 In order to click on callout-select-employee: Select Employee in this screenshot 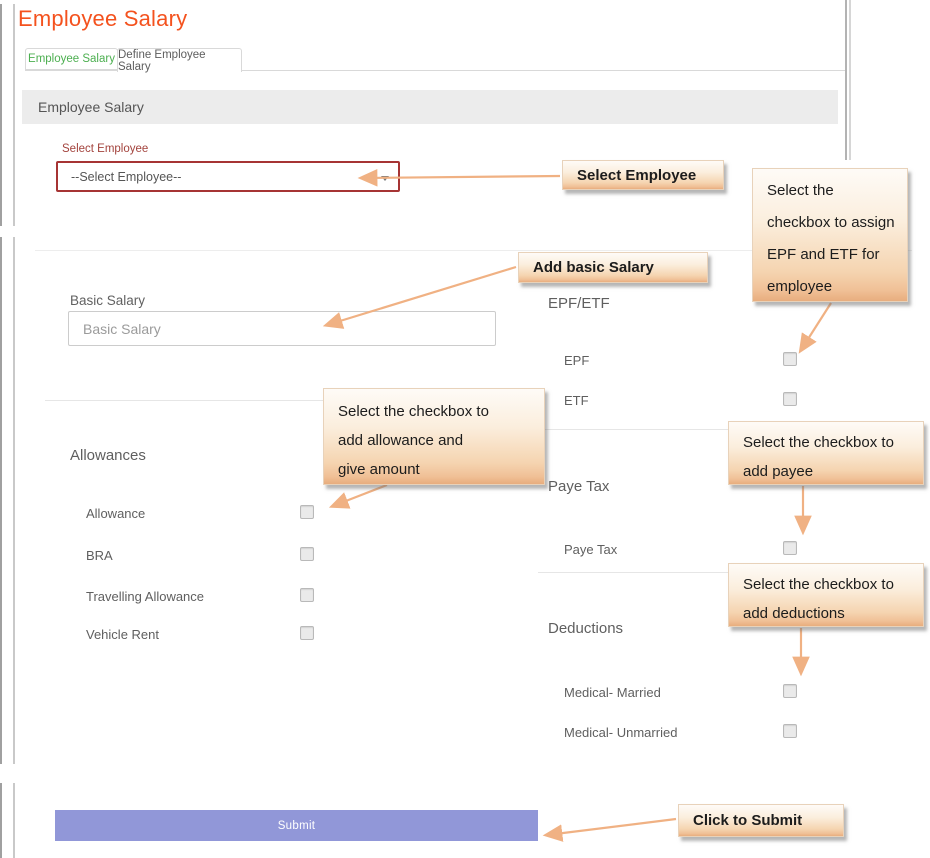, I will do `click(643, 175)`.